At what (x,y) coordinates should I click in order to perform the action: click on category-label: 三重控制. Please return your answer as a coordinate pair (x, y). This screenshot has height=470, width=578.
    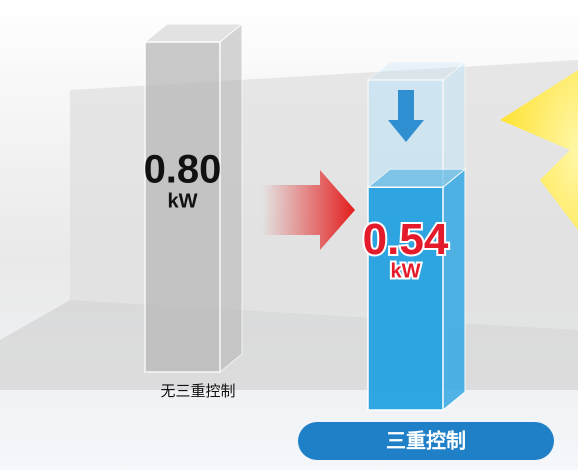
    Looking at the image, I should click on (426, 440).